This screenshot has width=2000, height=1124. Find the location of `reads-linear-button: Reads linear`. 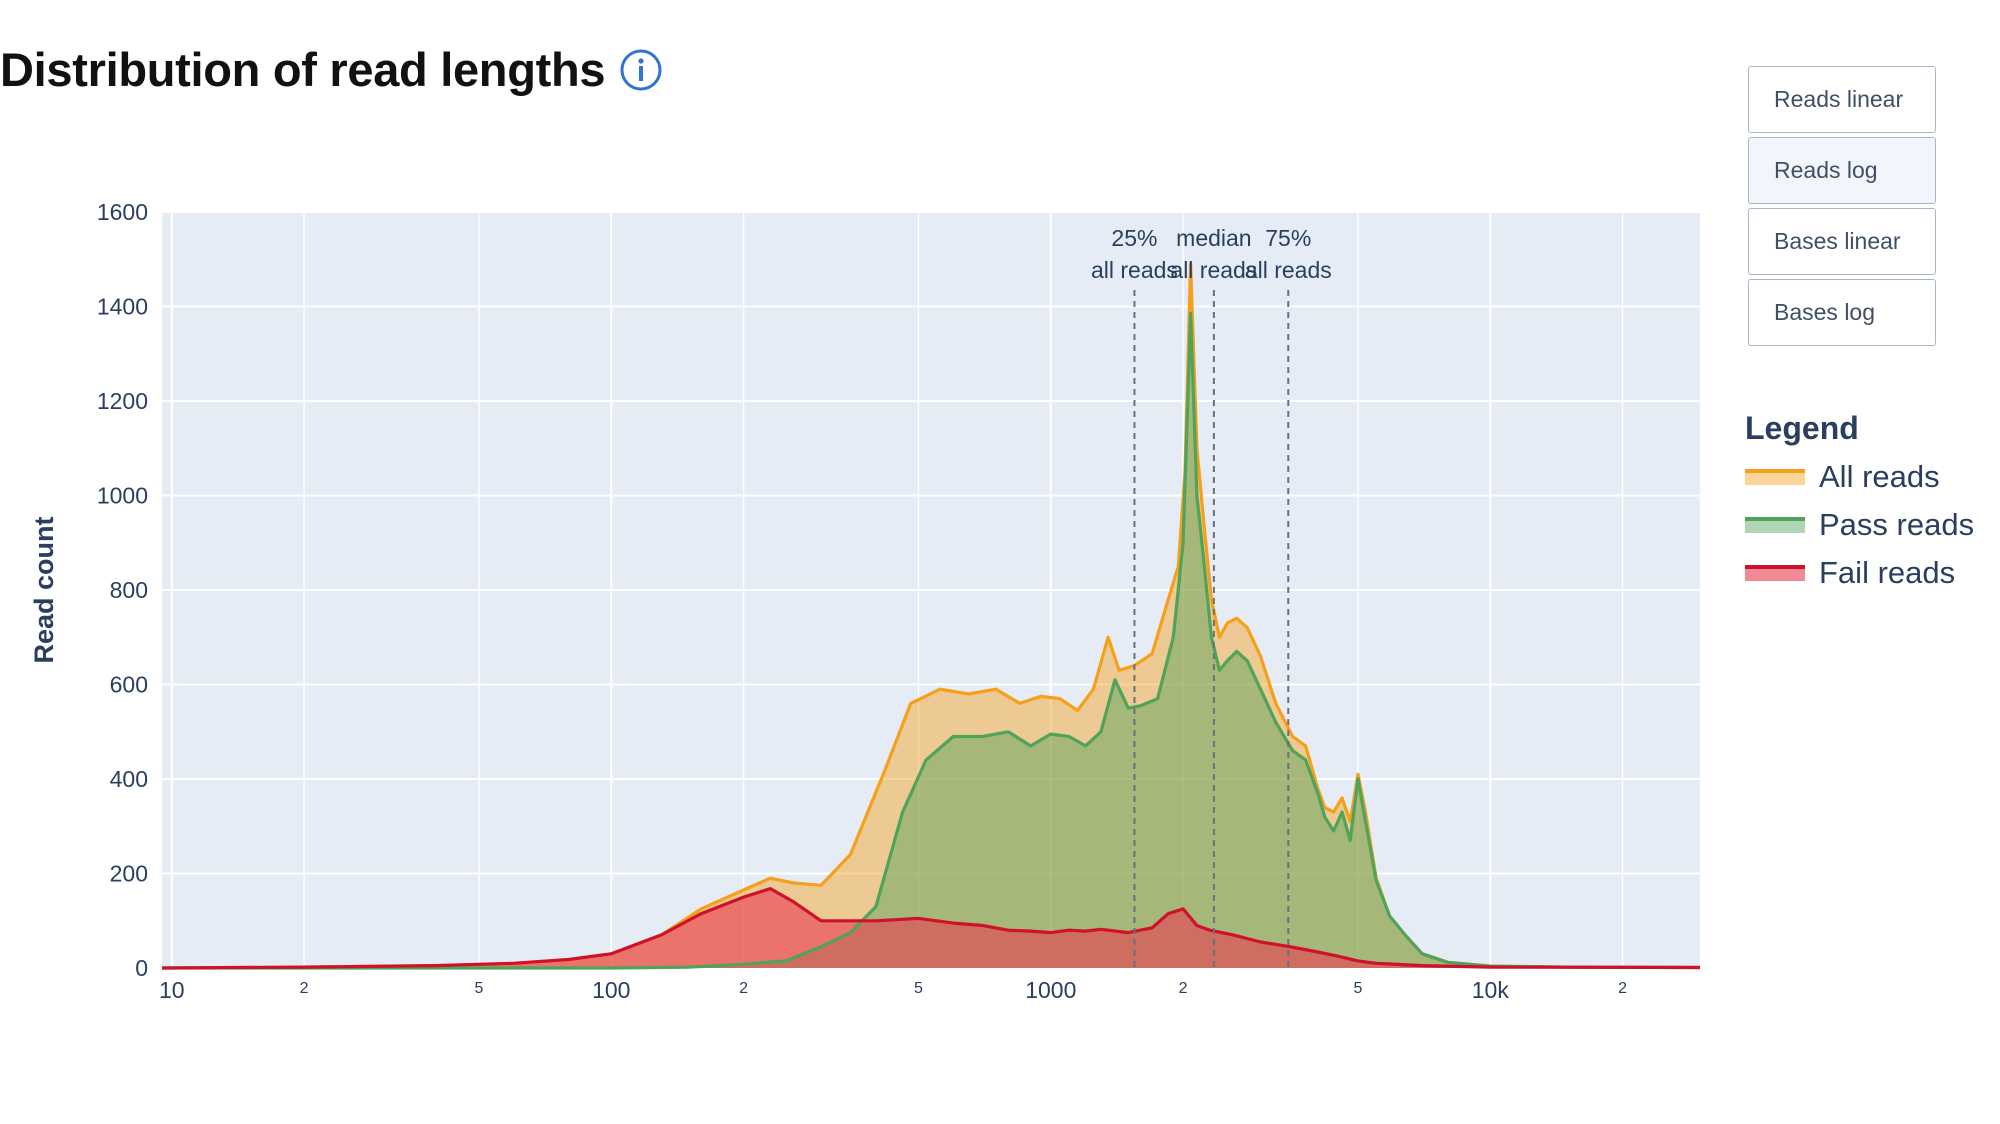

reads-linear-button: Reads linear is located at coordinates (1842, 99).